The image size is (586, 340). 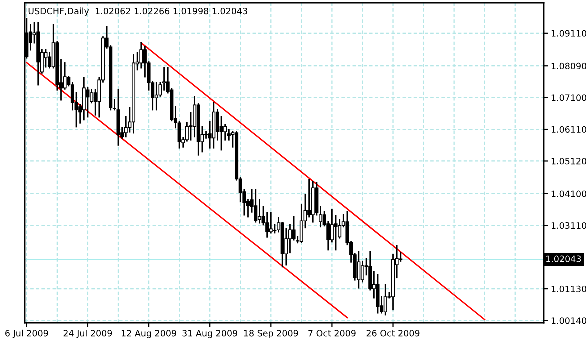 What do you see at coordinates (271, 334) in the screenshot?
I see `x-tick-label: 18 Sep 2009` at bounding box center [271, 334].